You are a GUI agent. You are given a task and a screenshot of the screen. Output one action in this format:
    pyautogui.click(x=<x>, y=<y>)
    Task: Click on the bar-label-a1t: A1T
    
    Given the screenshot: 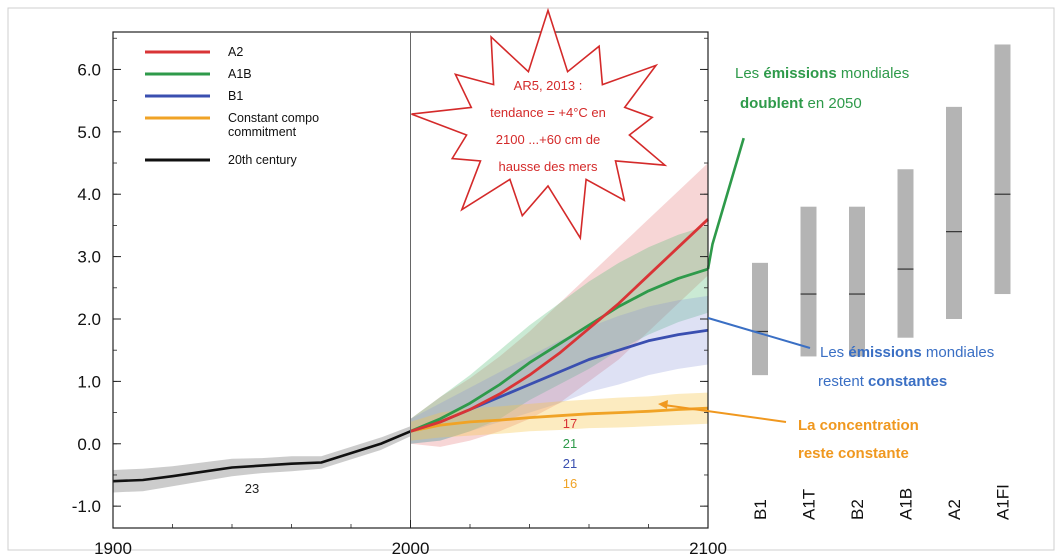 What is the action you would take?
    pyautogui.click(x=809, y=504)
    